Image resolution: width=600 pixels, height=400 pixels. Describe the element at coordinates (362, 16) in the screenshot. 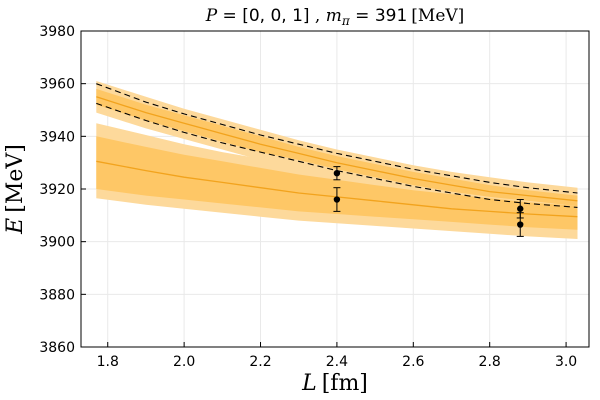

I see `title-m-equals: =` at that location.